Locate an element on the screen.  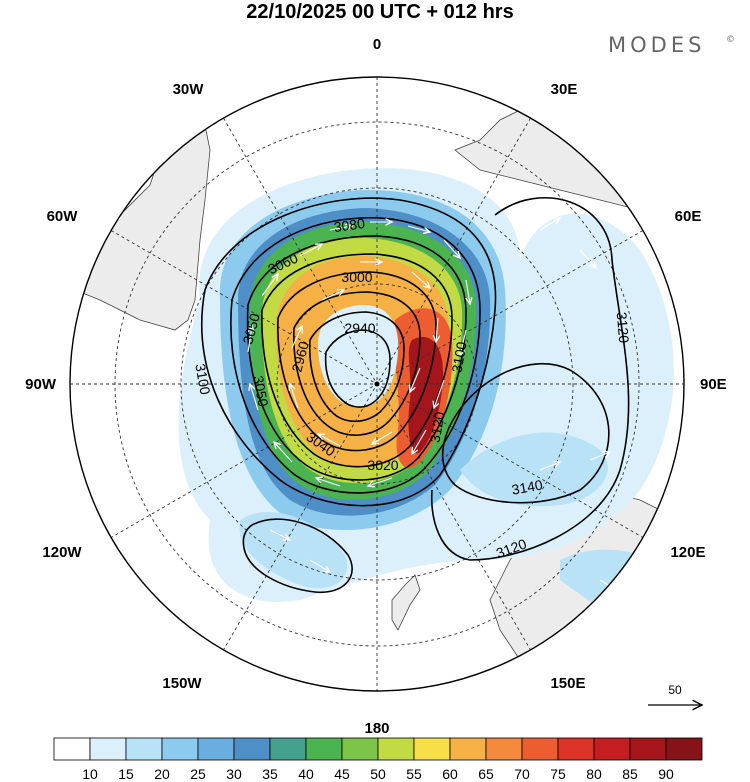
lon-label-150e: 150E is located at coordinates (567, 683).